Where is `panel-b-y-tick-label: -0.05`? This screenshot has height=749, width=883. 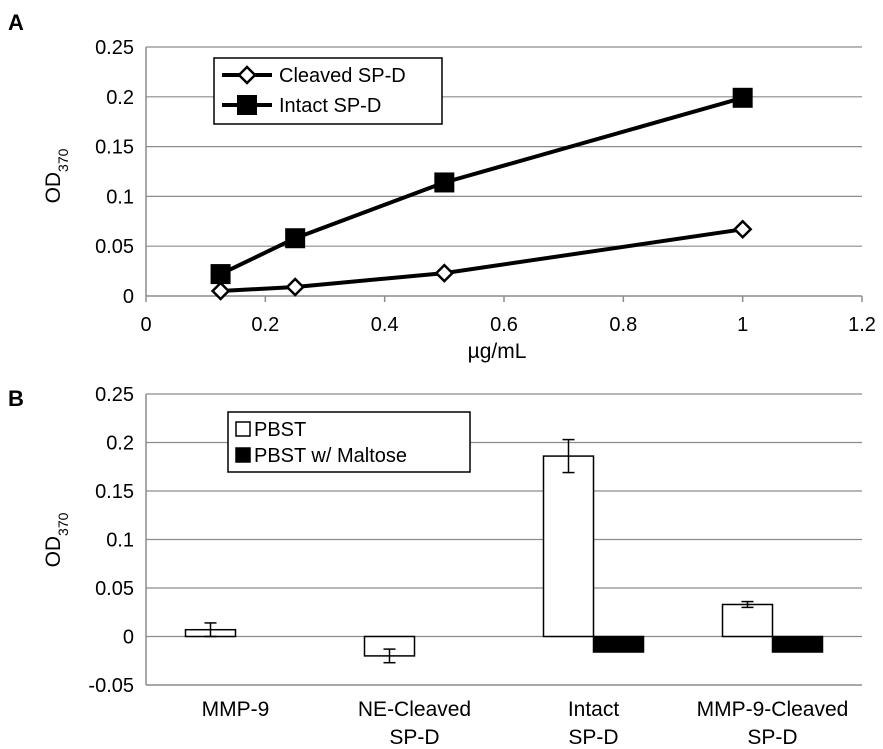 panel-b-y-tick-label: -0.05 is located at coordinates (111, 686).